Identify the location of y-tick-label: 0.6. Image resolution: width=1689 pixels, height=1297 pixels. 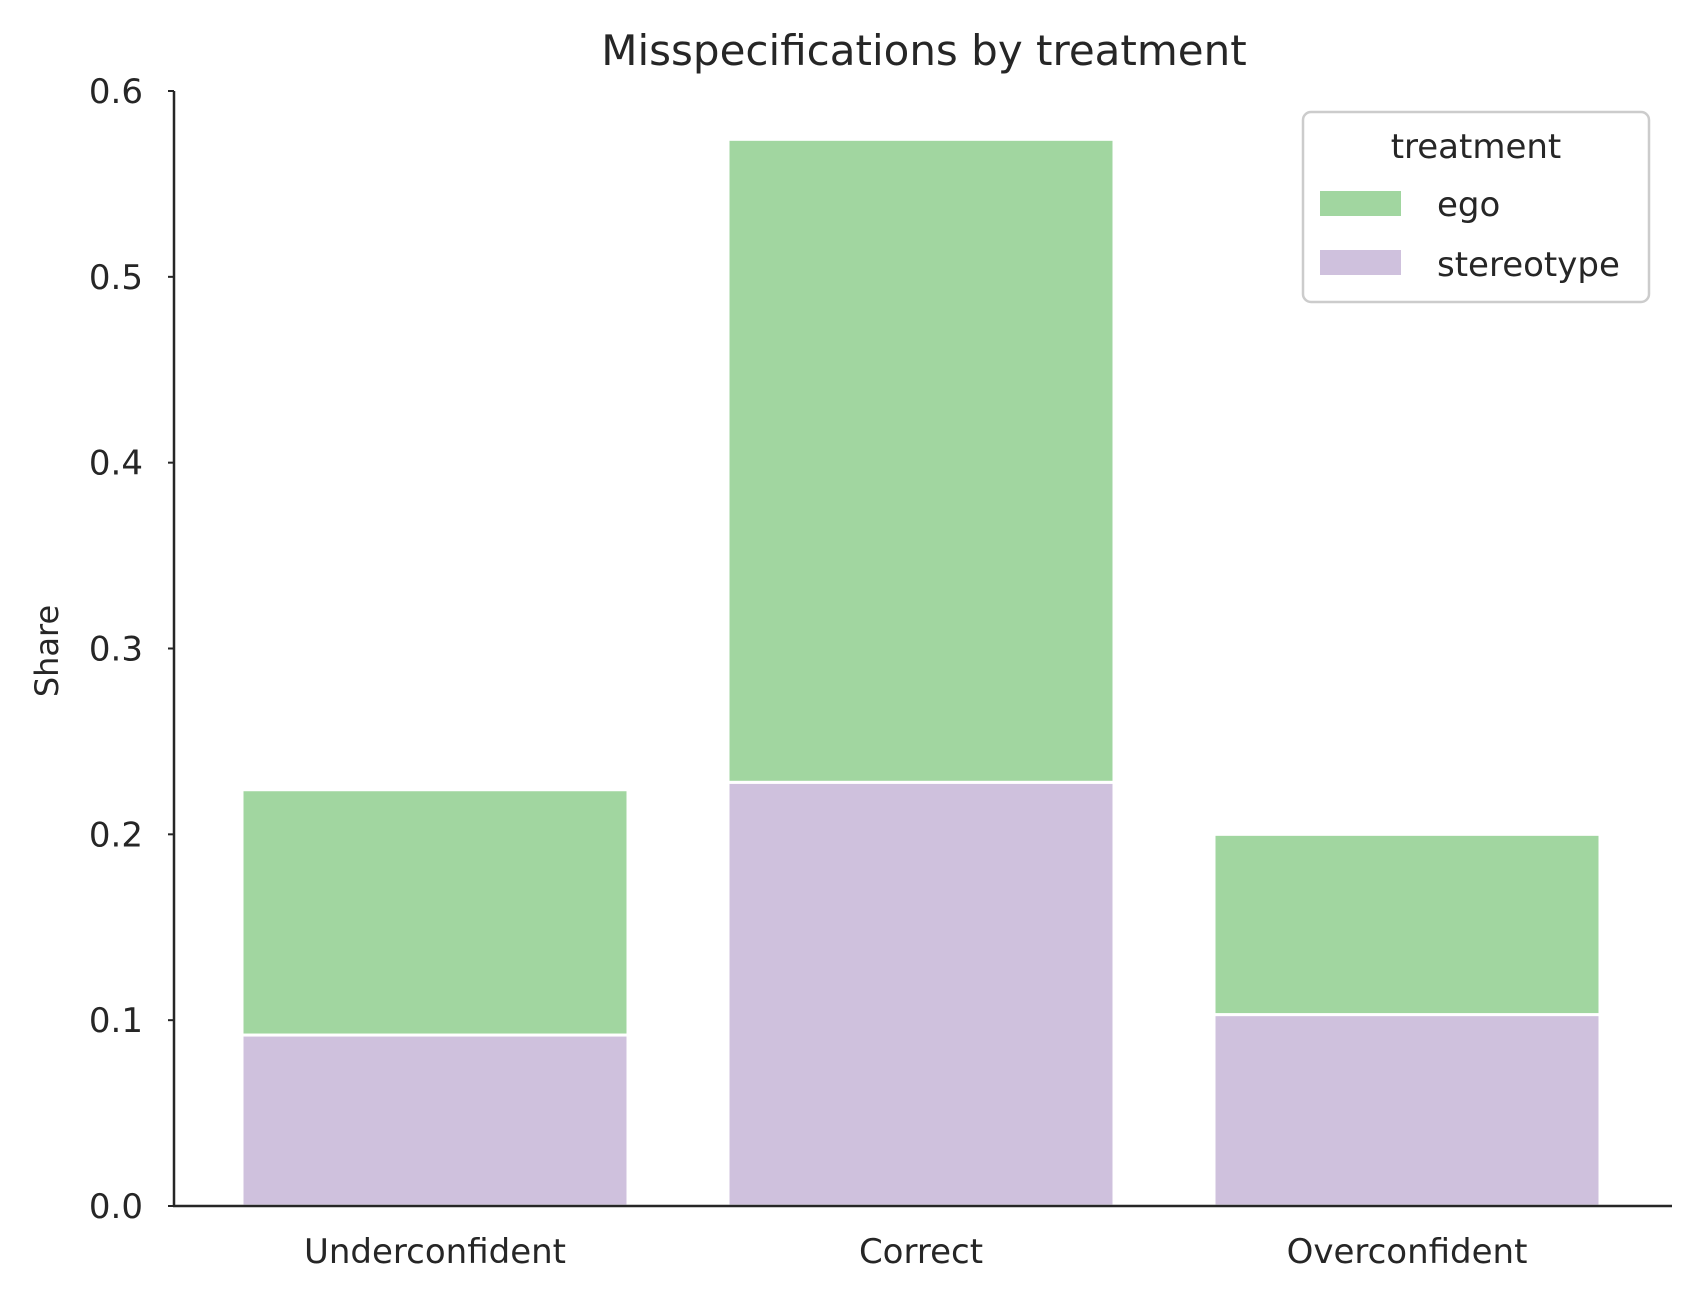
(116, 92).